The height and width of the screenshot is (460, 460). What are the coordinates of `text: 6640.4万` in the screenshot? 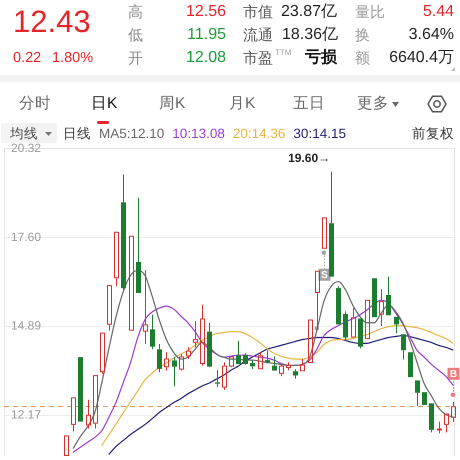 It's located at (421, 57).